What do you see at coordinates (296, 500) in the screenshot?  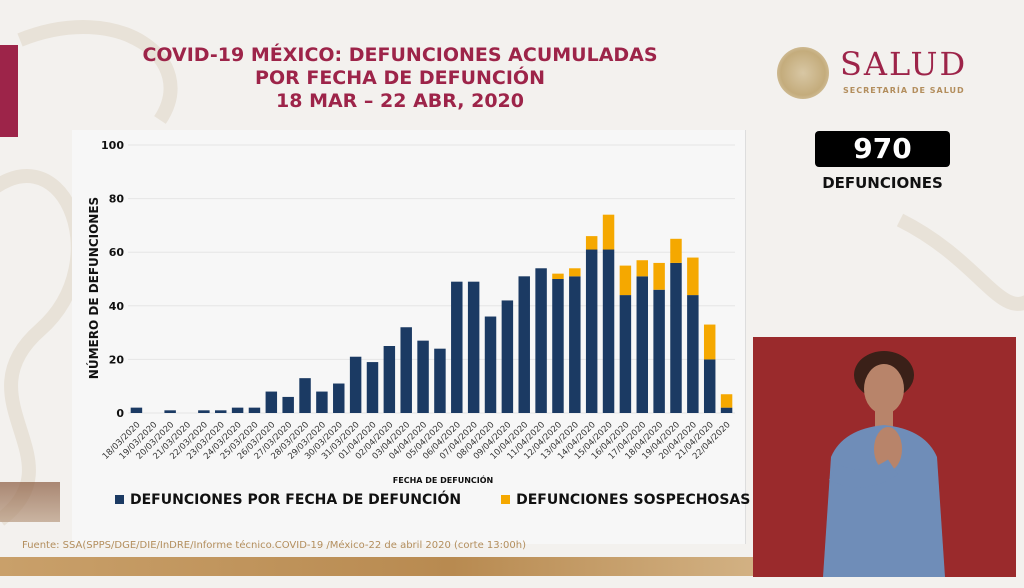 I see `legend-label-confirmed: DEFUNCIONES POR FECHA DE DEFUNCIÓN` at bounding box center [296, 500].